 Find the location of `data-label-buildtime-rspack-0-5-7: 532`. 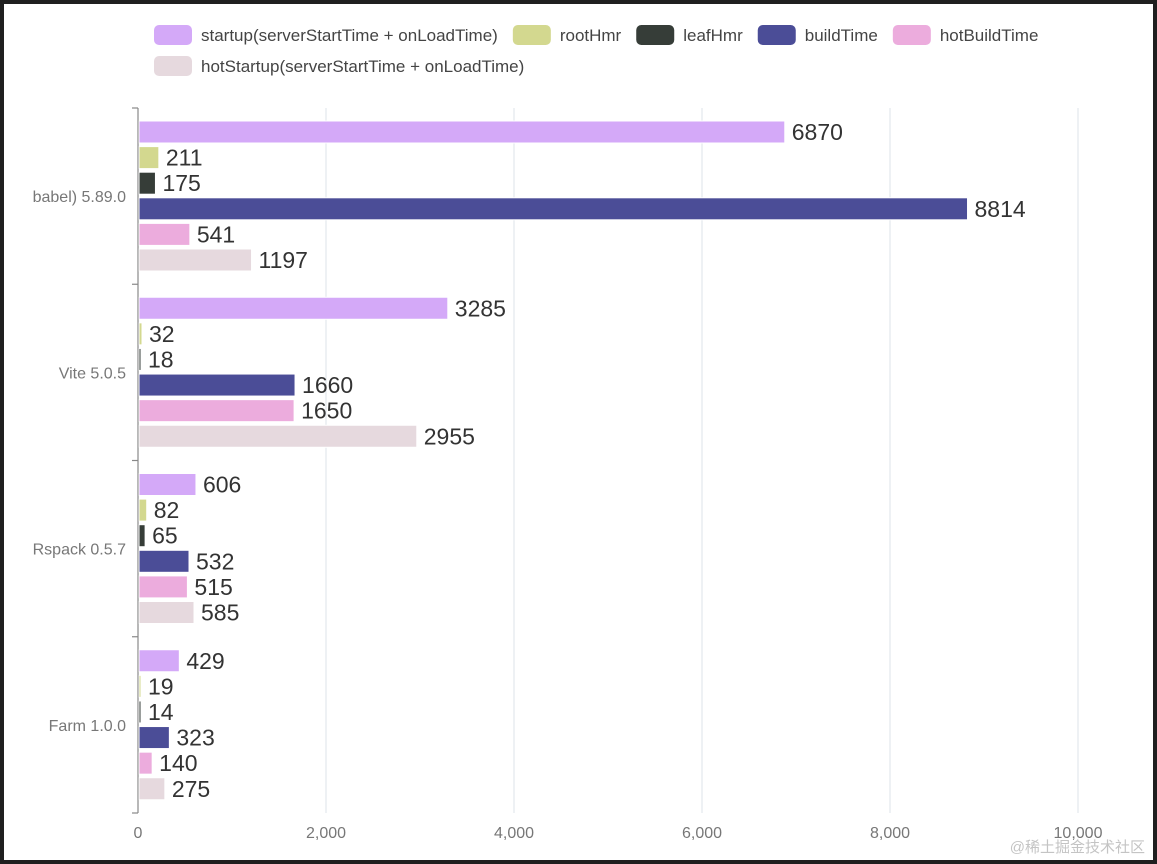

data-label-buildtime-rspack-0-5-7: 532 is located at coordinates (215, 561).